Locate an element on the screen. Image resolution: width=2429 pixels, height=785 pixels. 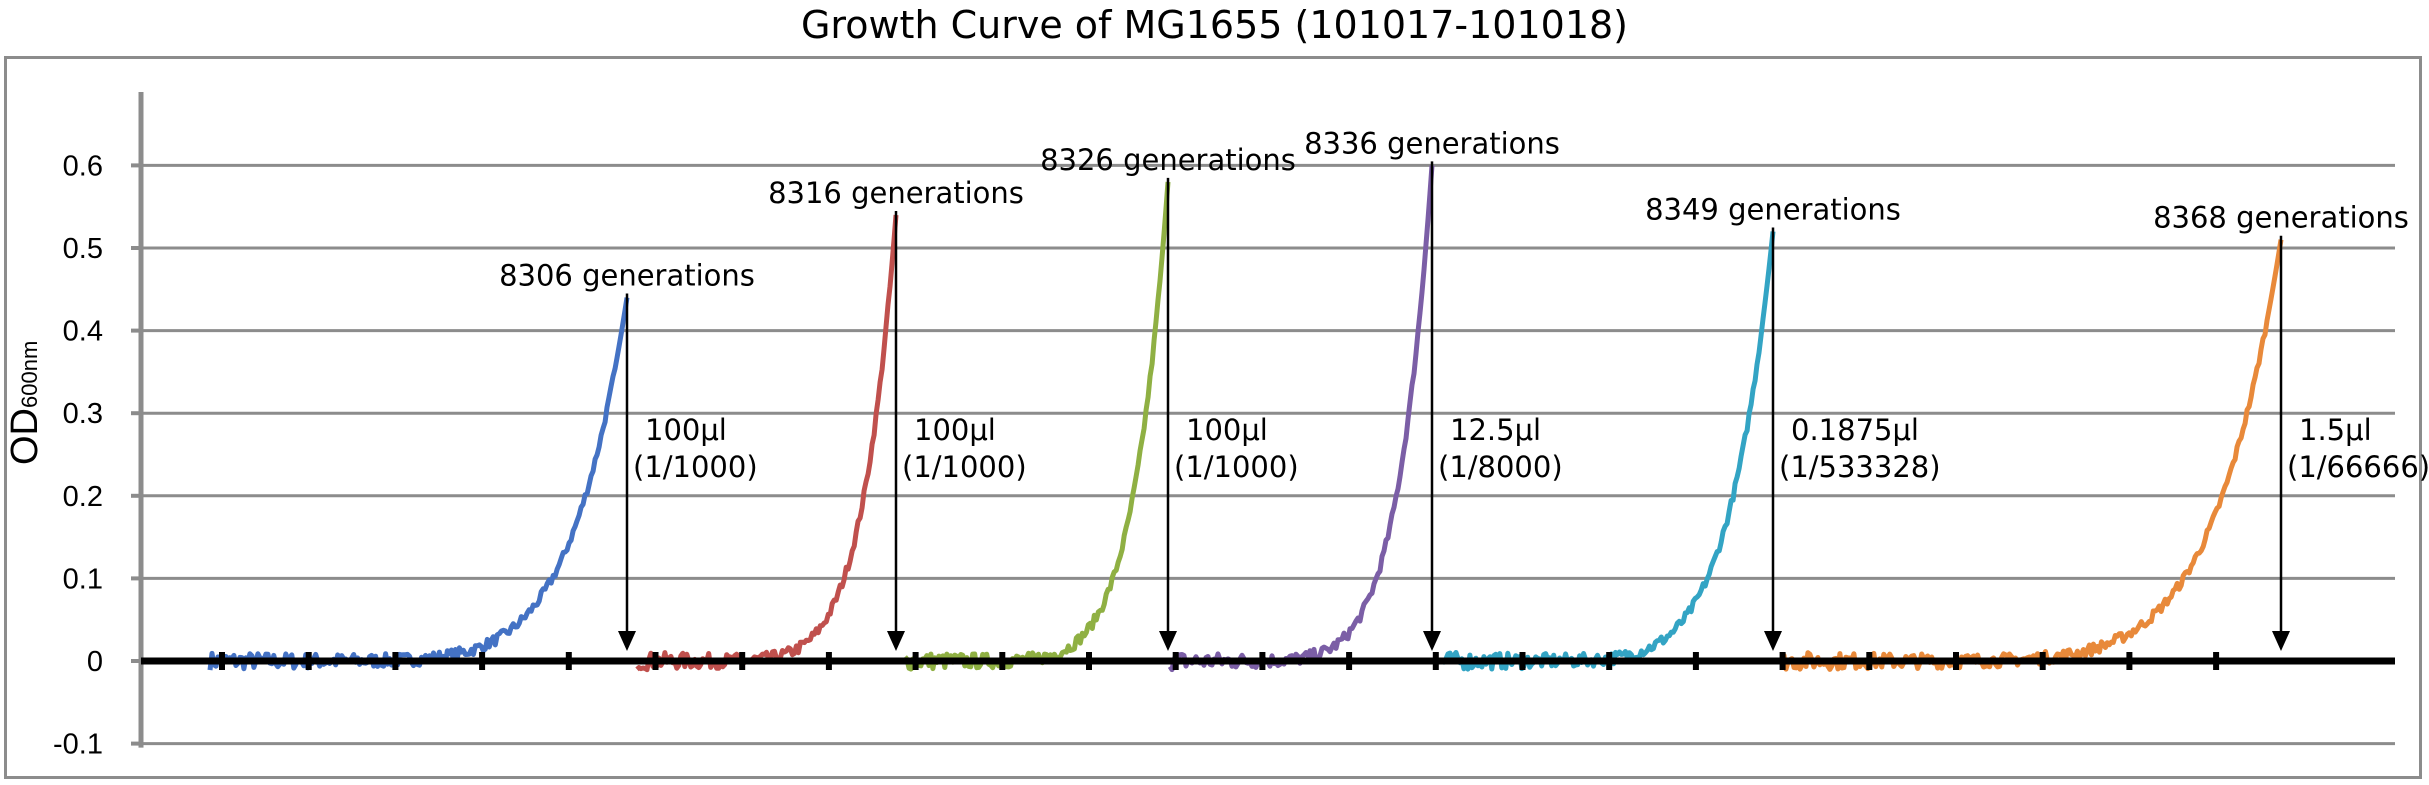
y-axis-label: OD600nm is located at coordinates (25, 403).